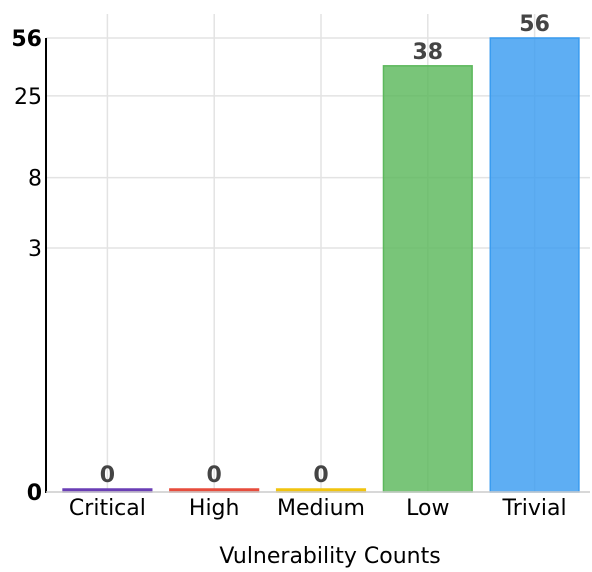 The image size is (592, 572). Describe the element at coordinates (214, 508) in the screenshot. I see `x-tick-label-high: High` at that location.